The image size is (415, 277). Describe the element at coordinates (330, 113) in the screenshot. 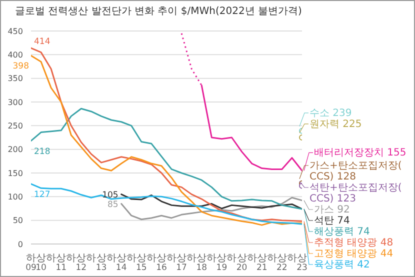

I see `text: 수소 239` at that location.